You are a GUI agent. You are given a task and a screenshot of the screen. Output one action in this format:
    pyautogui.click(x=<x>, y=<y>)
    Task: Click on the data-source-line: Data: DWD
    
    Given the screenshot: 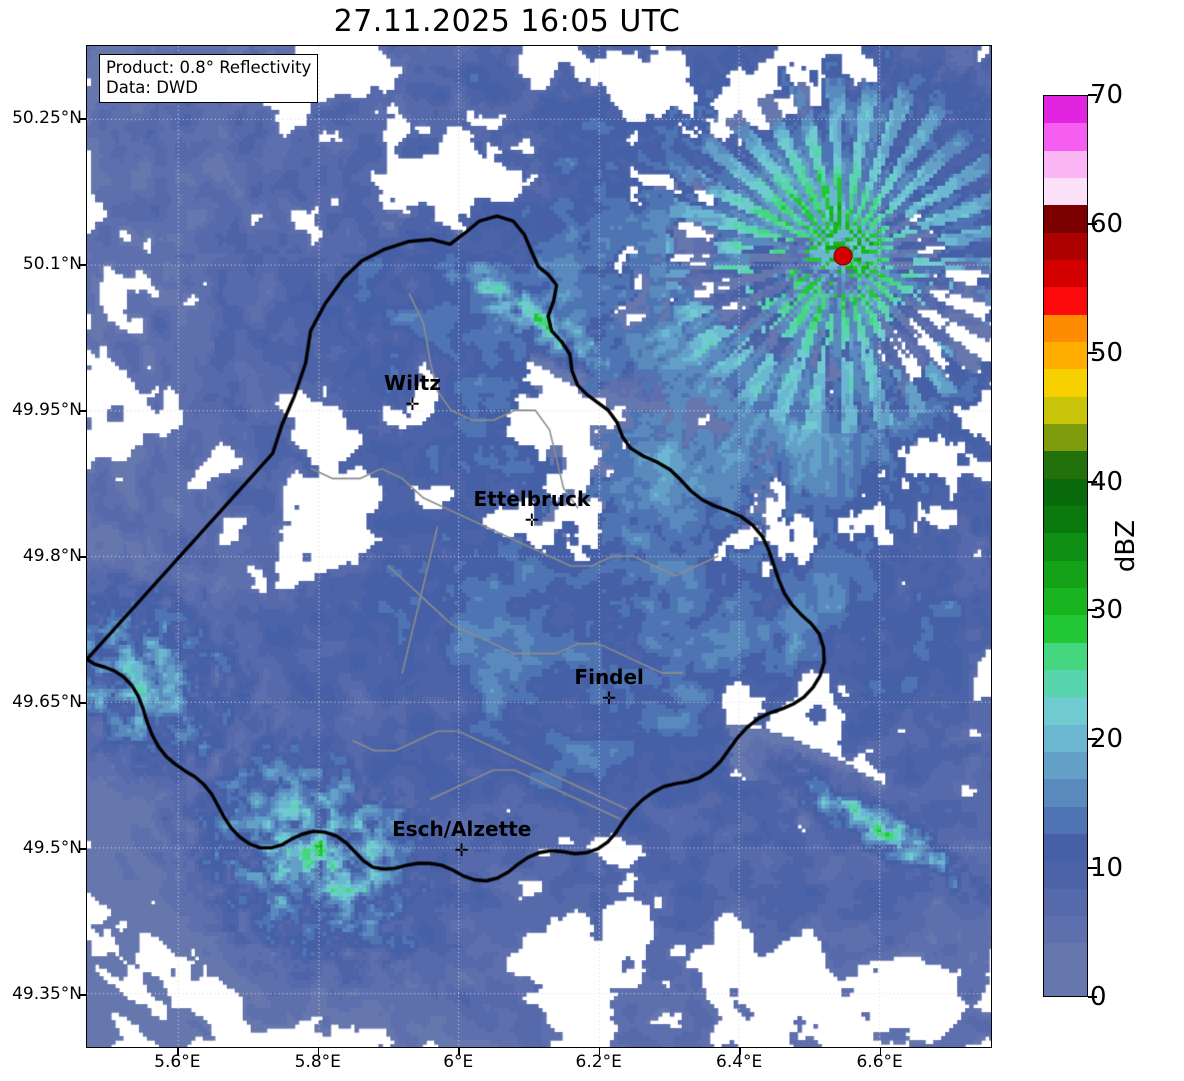 What is the action you would take?
    pyautogui.click(x=152, y=88)
    